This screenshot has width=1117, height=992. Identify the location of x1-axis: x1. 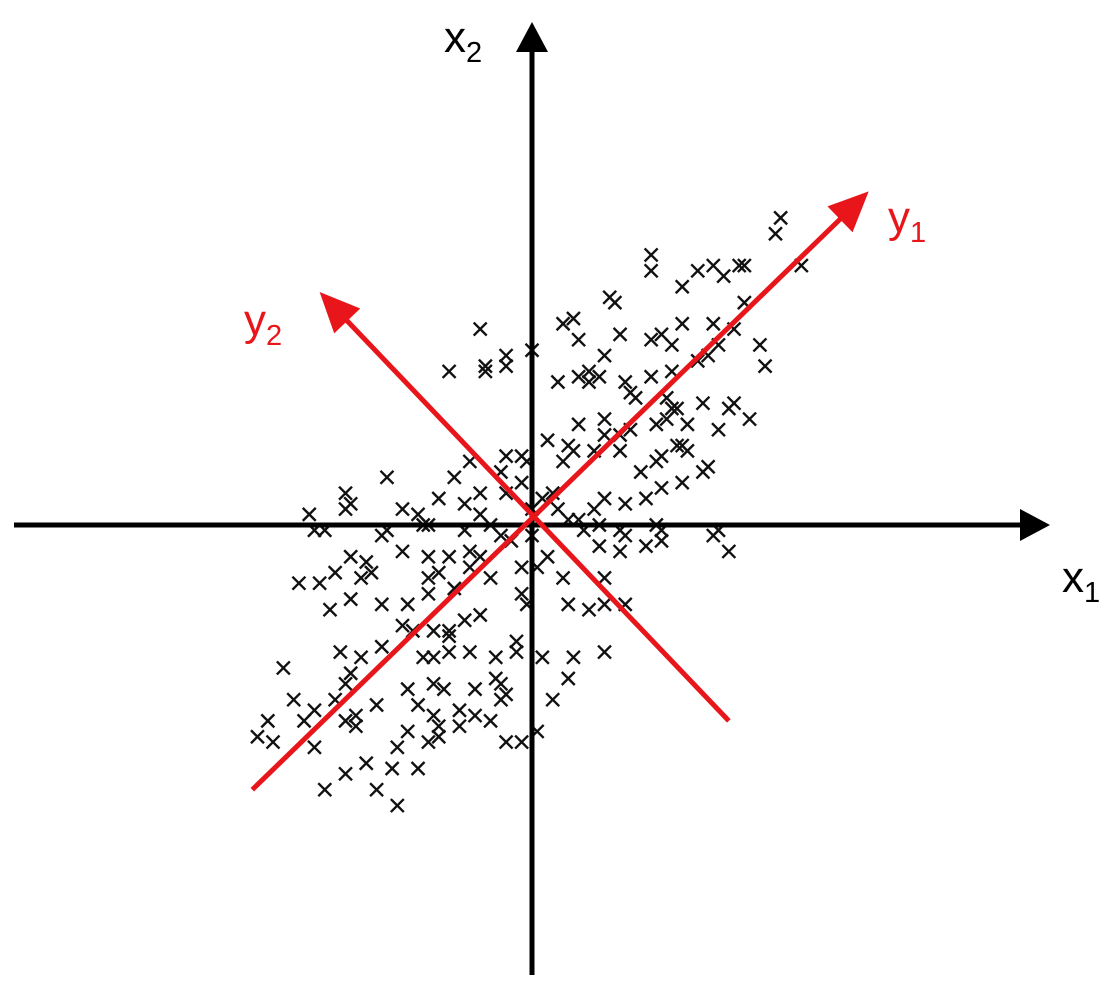
(557, 558).